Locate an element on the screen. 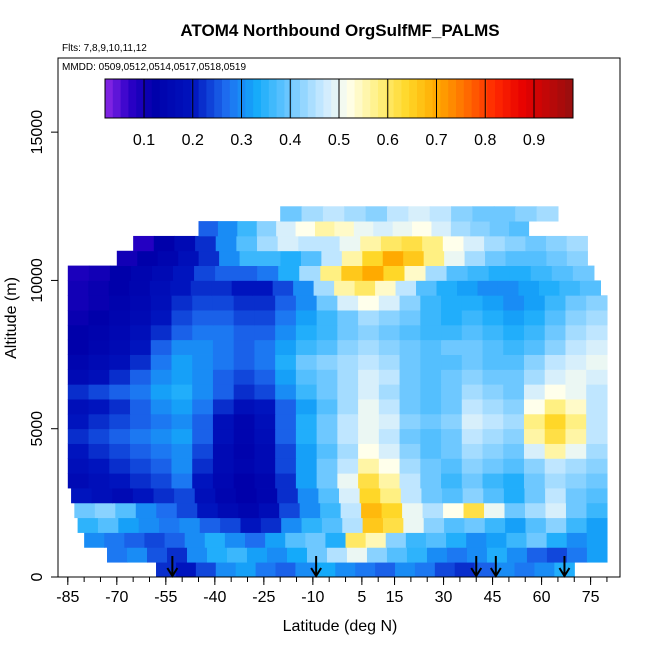 This screenshot has width=650, height=650. x-axis: -85 -70 -55 -40 -25 -10 5 15 30 45 60 75 is located at coordinates (332, 591).